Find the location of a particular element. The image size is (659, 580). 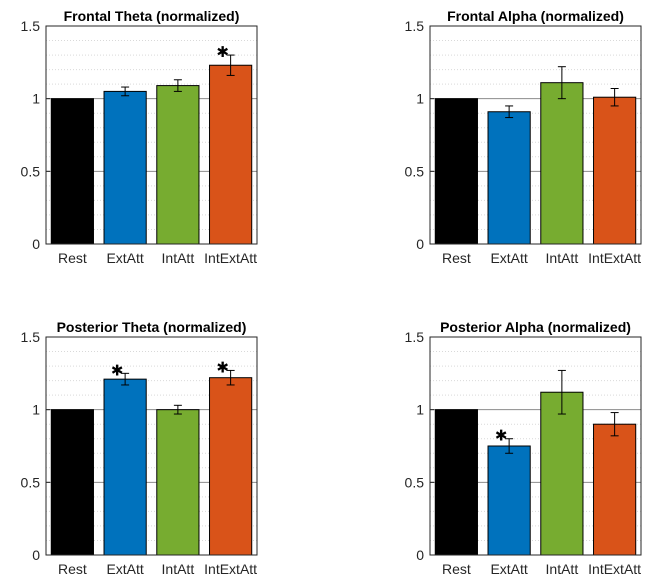

chart-title: Posterior Alpha (normalized) is located at coordinates (535, 327).